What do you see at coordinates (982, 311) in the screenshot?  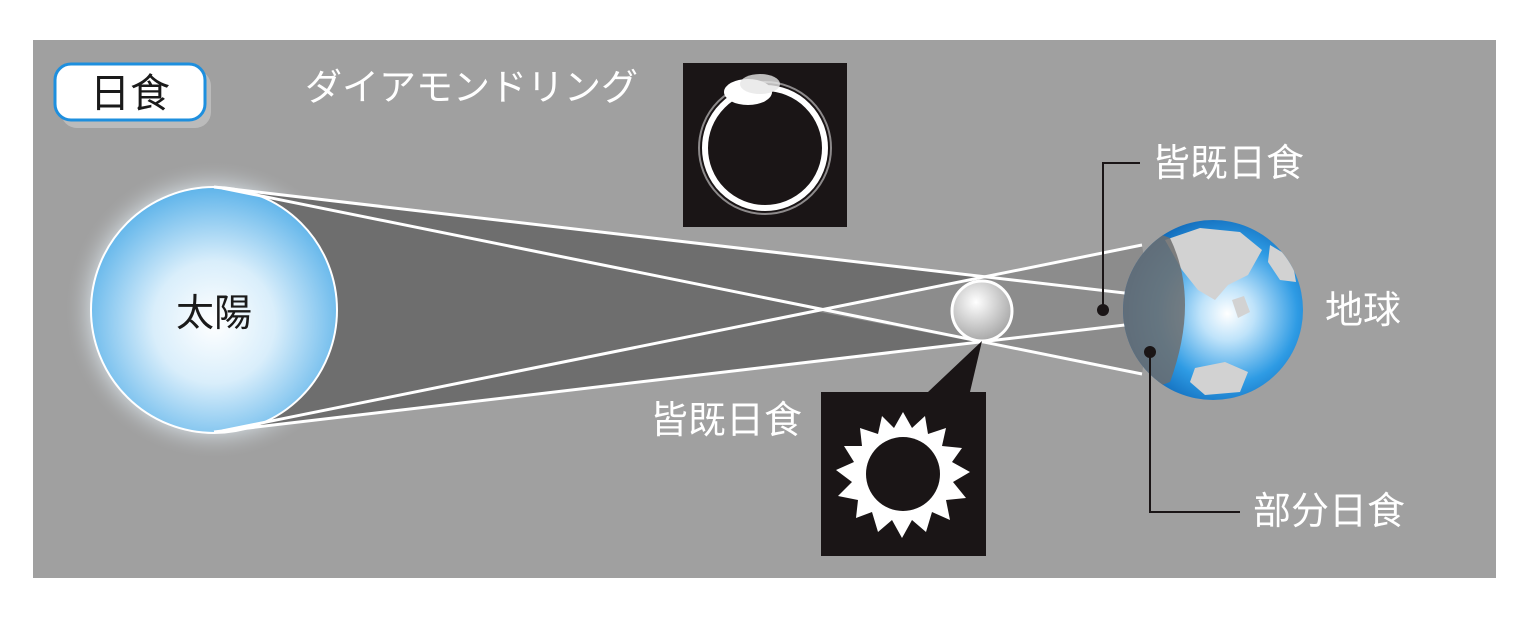 I see `moon` at bounding box center [982, 311].